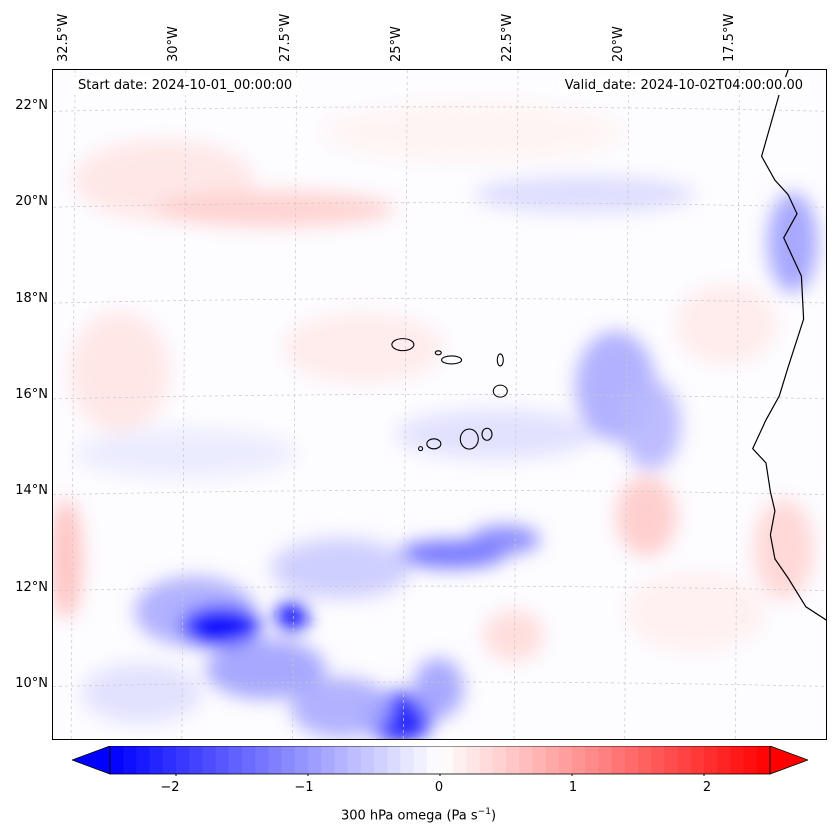 The image size is (837, 839). Describe the element at coordinates (63, 37) in the screenshot. I see `lon-label-32-5w: 32.5°W` at that location.